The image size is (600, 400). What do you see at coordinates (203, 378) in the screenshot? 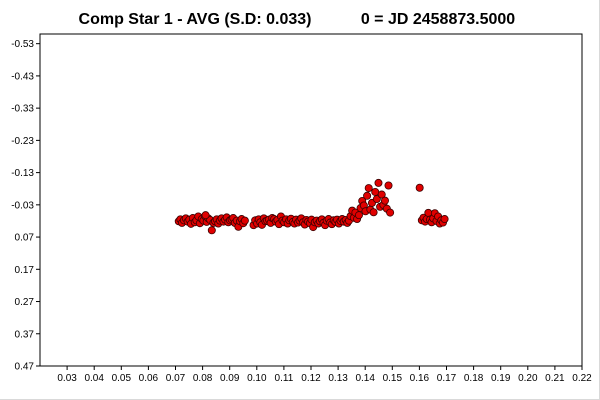
I see `x-tick-label: 0.08` at bounding box center [203, 378].